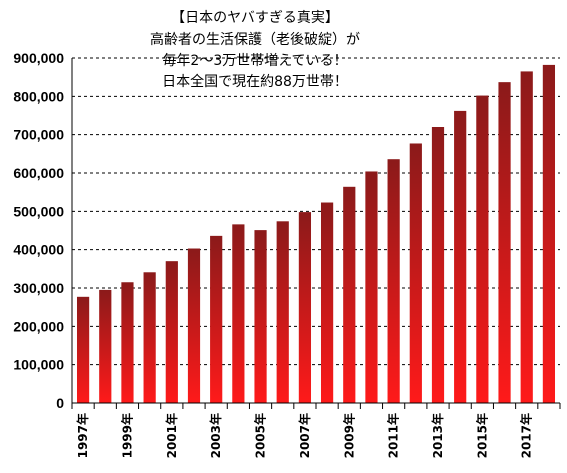  What do you see at coordinates (60, 403) in the screenshot?
I see `y-tick-label: 0` at bounding box center [60, 403].